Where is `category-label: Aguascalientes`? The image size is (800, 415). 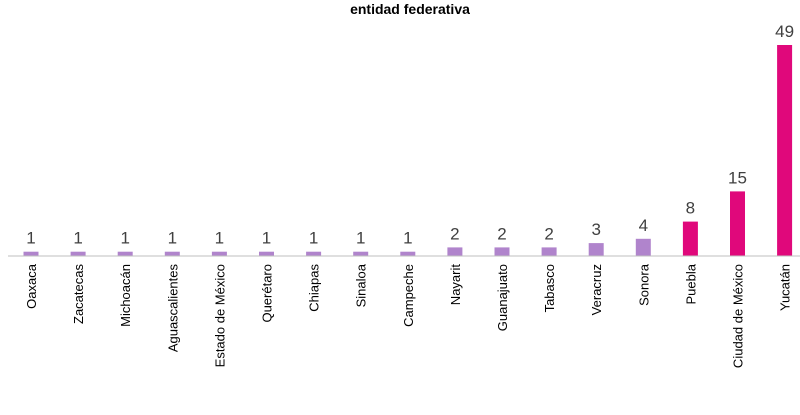
category-label: Aguascalientes is located at coordinates (172, 308).